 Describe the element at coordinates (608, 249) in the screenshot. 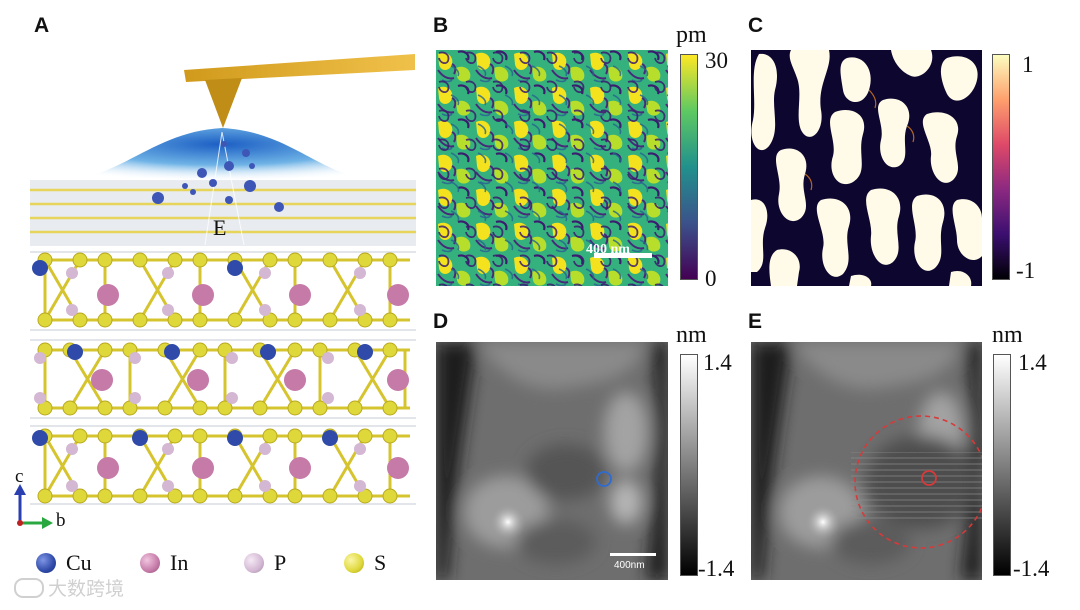

I see `scale-label-b: 400 nm` at that location.